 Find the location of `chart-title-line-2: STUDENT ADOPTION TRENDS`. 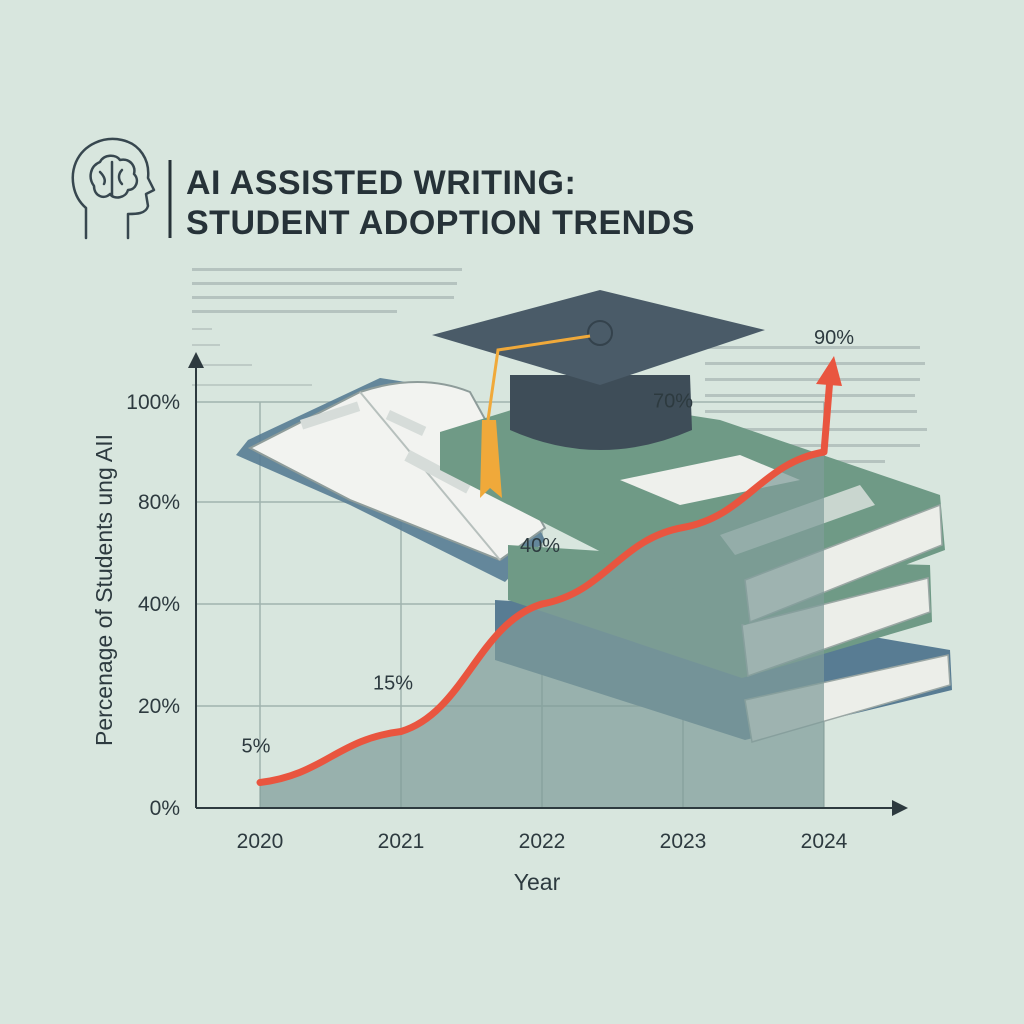

chart-title-line-2: STUDENT ADOPTION TRENDS is located at coordinates (440, 223).